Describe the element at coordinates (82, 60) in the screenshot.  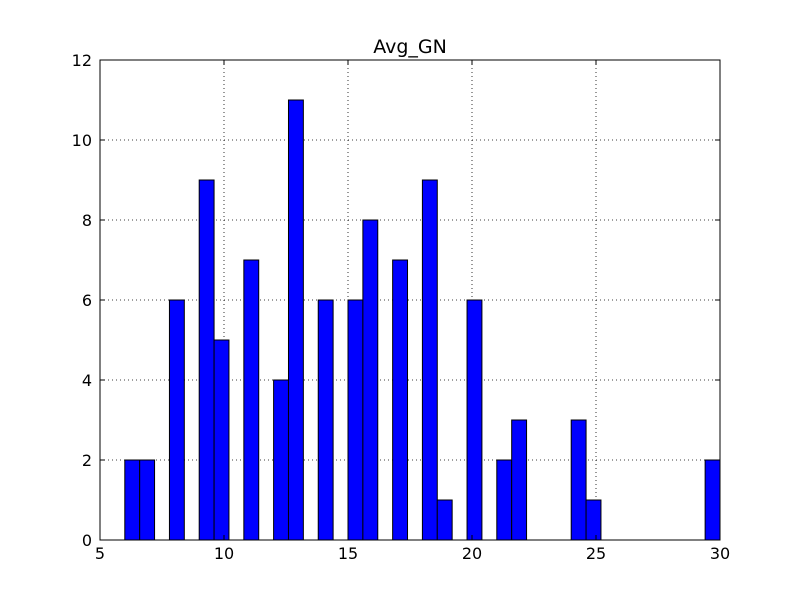
I see `y-tick-label: 12` at that location.